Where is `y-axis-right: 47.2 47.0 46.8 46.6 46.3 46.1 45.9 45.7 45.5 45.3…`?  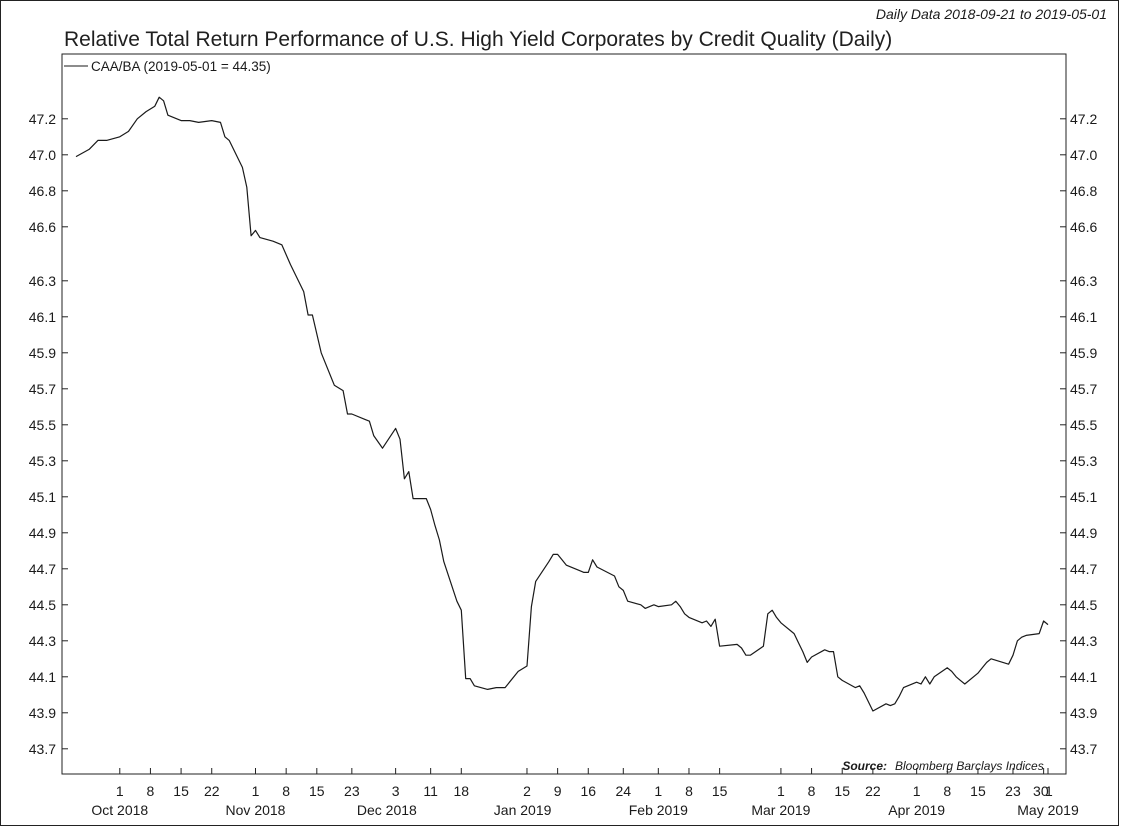
y-axis-right: 47.2 47.0 46.8 46.6 46.3 46.1 45.9 45.7 45.5 45.3… is located at coordinates (1078, 434).